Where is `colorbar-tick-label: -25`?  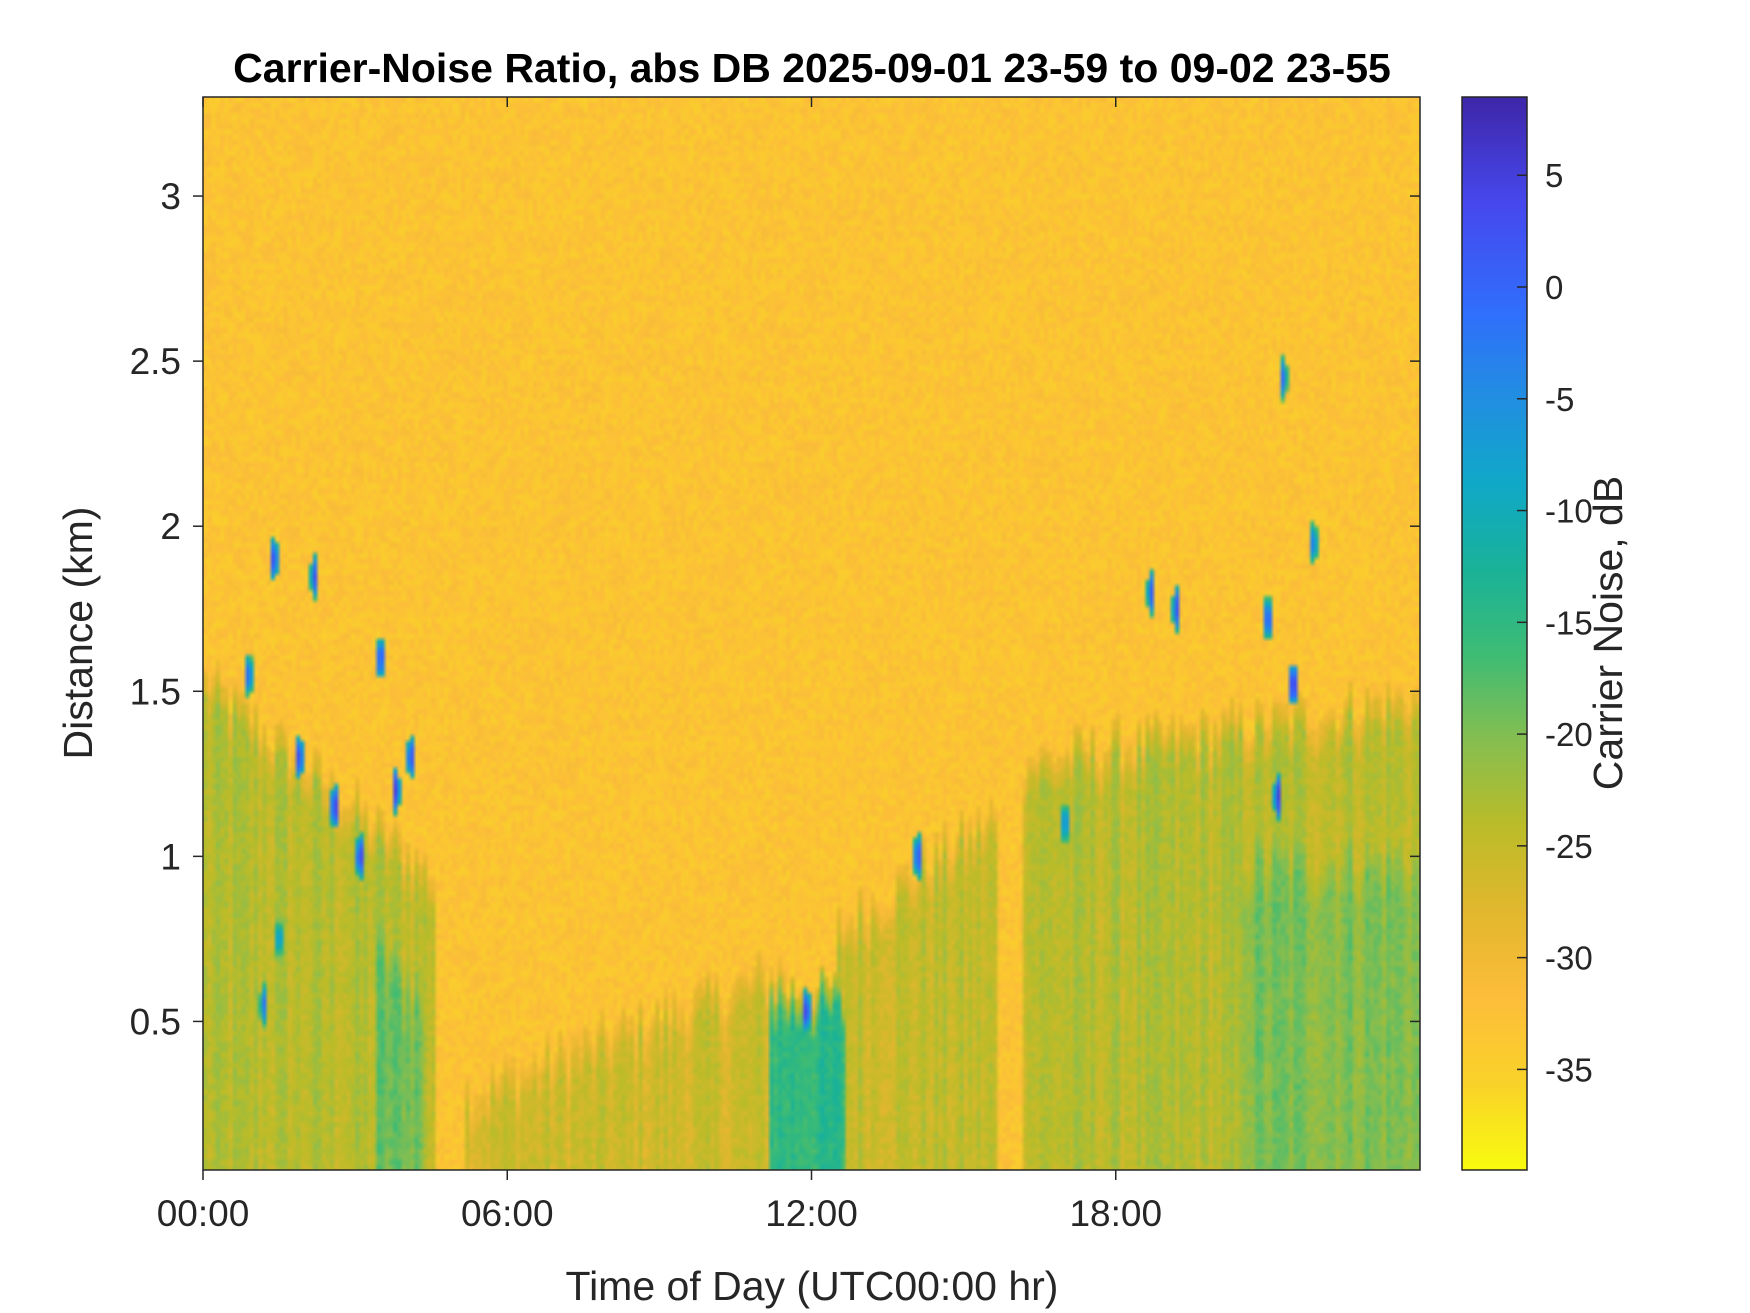 colorbar-tick-label: -25 is located at coordinates (1569, 846).